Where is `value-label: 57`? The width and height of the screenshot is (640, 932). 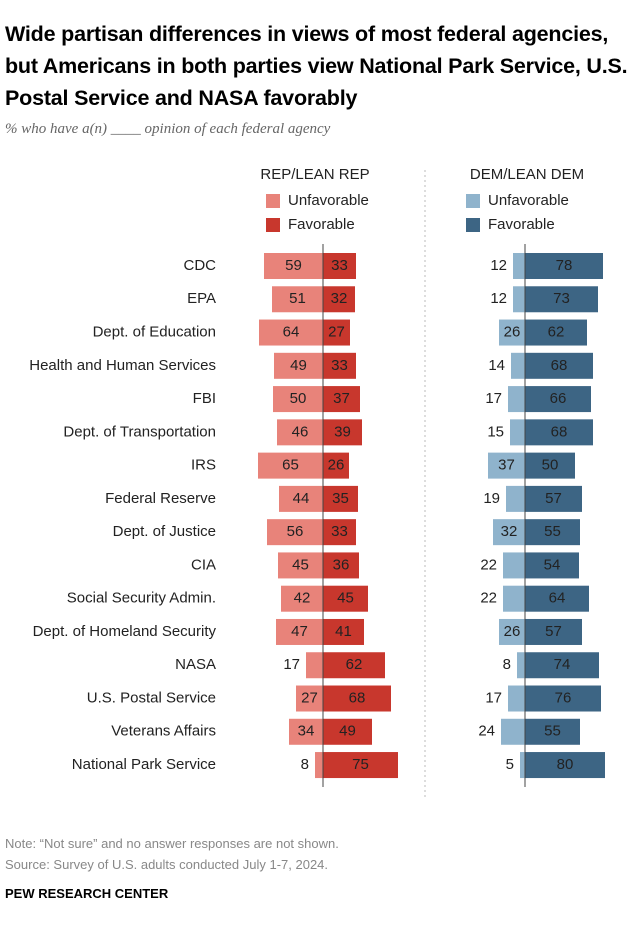
value-label: 57 is located at coordinates (553, 631).